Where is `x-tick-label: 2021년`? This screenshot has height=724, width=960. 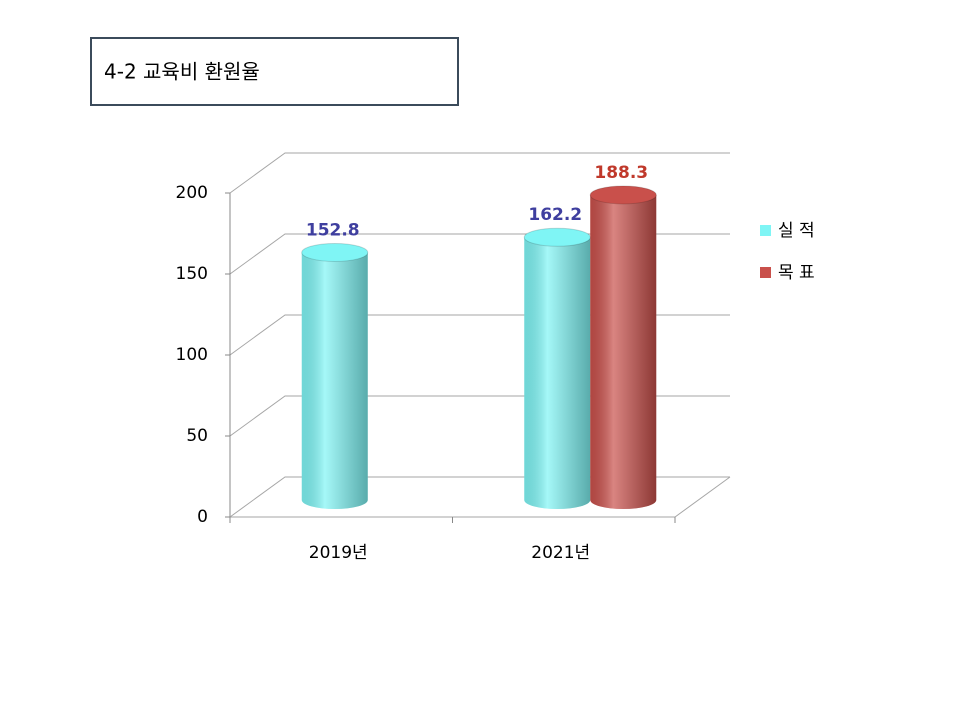
x-tick-label: 2021년 is located at coordinates (560, 553).